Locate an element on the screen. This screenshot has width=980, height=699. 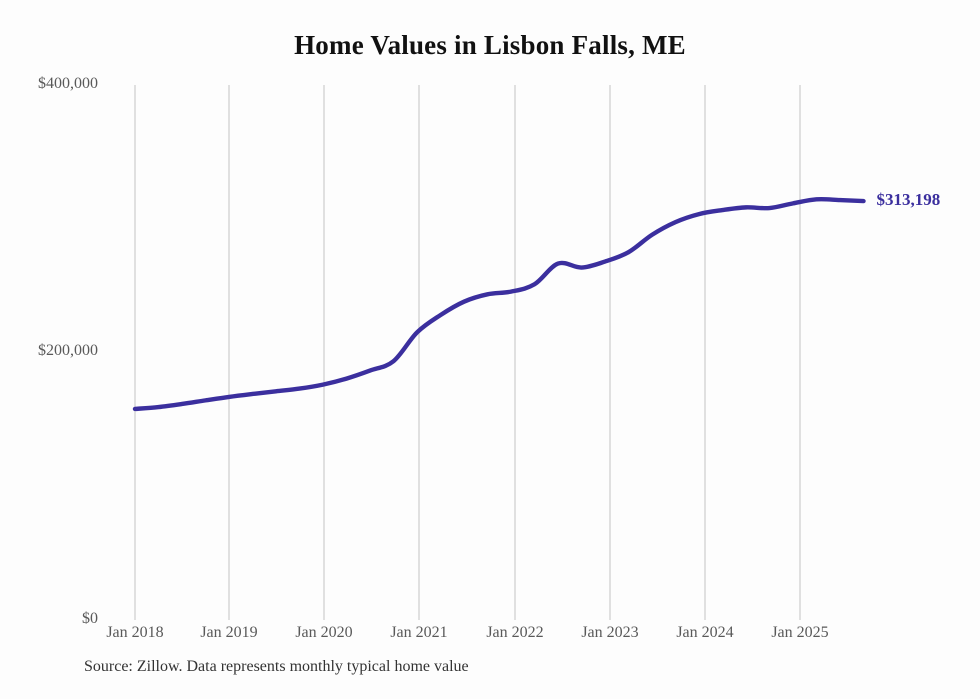
x-axis-tick-jan-2025: Jan 2025 is located at coordinates (800, 632).